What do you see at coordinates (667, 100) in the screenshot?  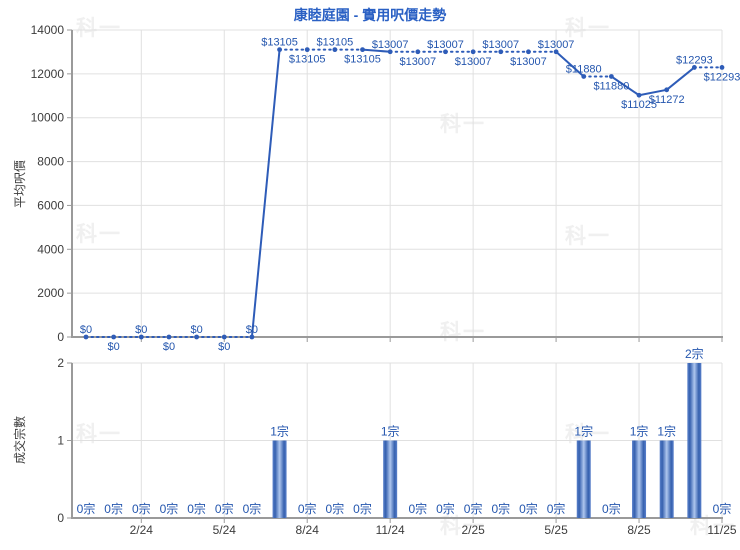 I see `price-point-label: $11272` at bounding box center [667, 100].